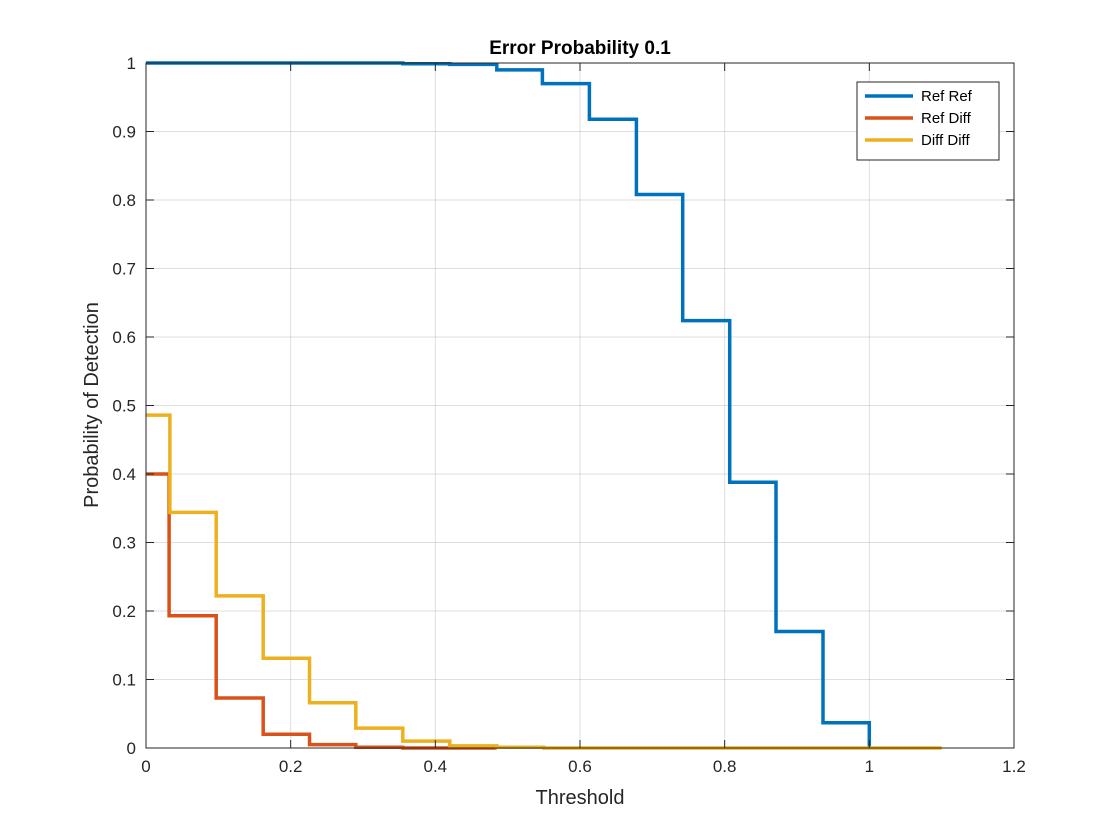 The image size is (1120, 840). Describe the element at coordinates (945, 140) in the screenshot. I see `legend-label-diff-diff: Diff Diff` at that location.